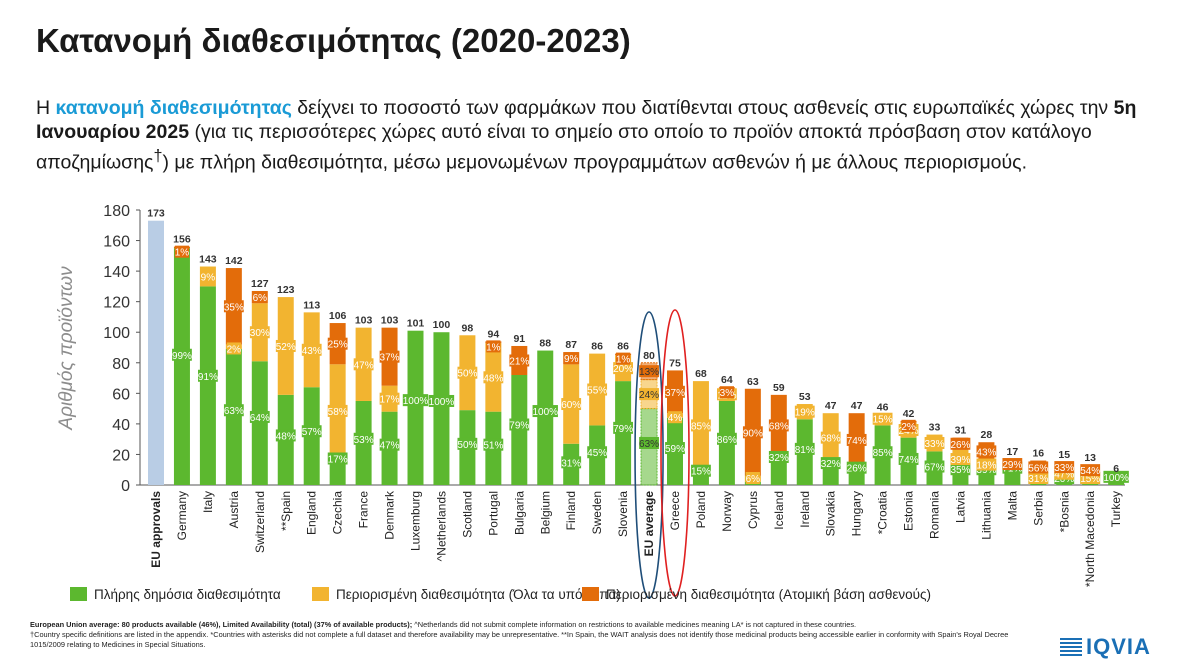  What do you see at coordinates (597, 512) in the screenshot?
I see `category-label: Sweden` at bounding box center [597, 512].